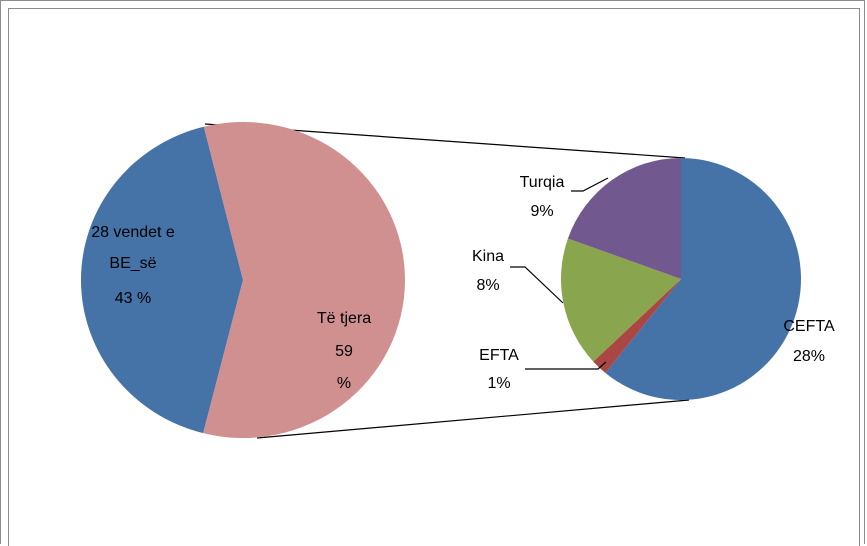  I want to click on slice-kina, so click(621, 300).